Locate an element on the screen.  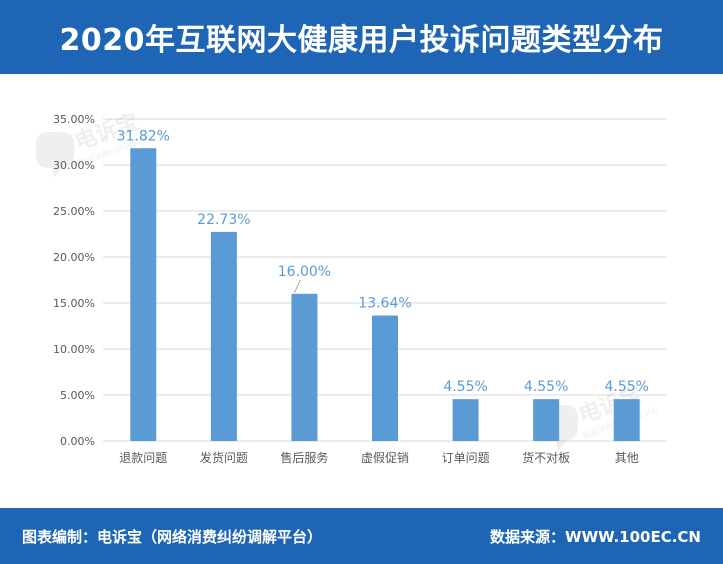
x-tick-label: 售后服务 is located at coordinates (304, 457).